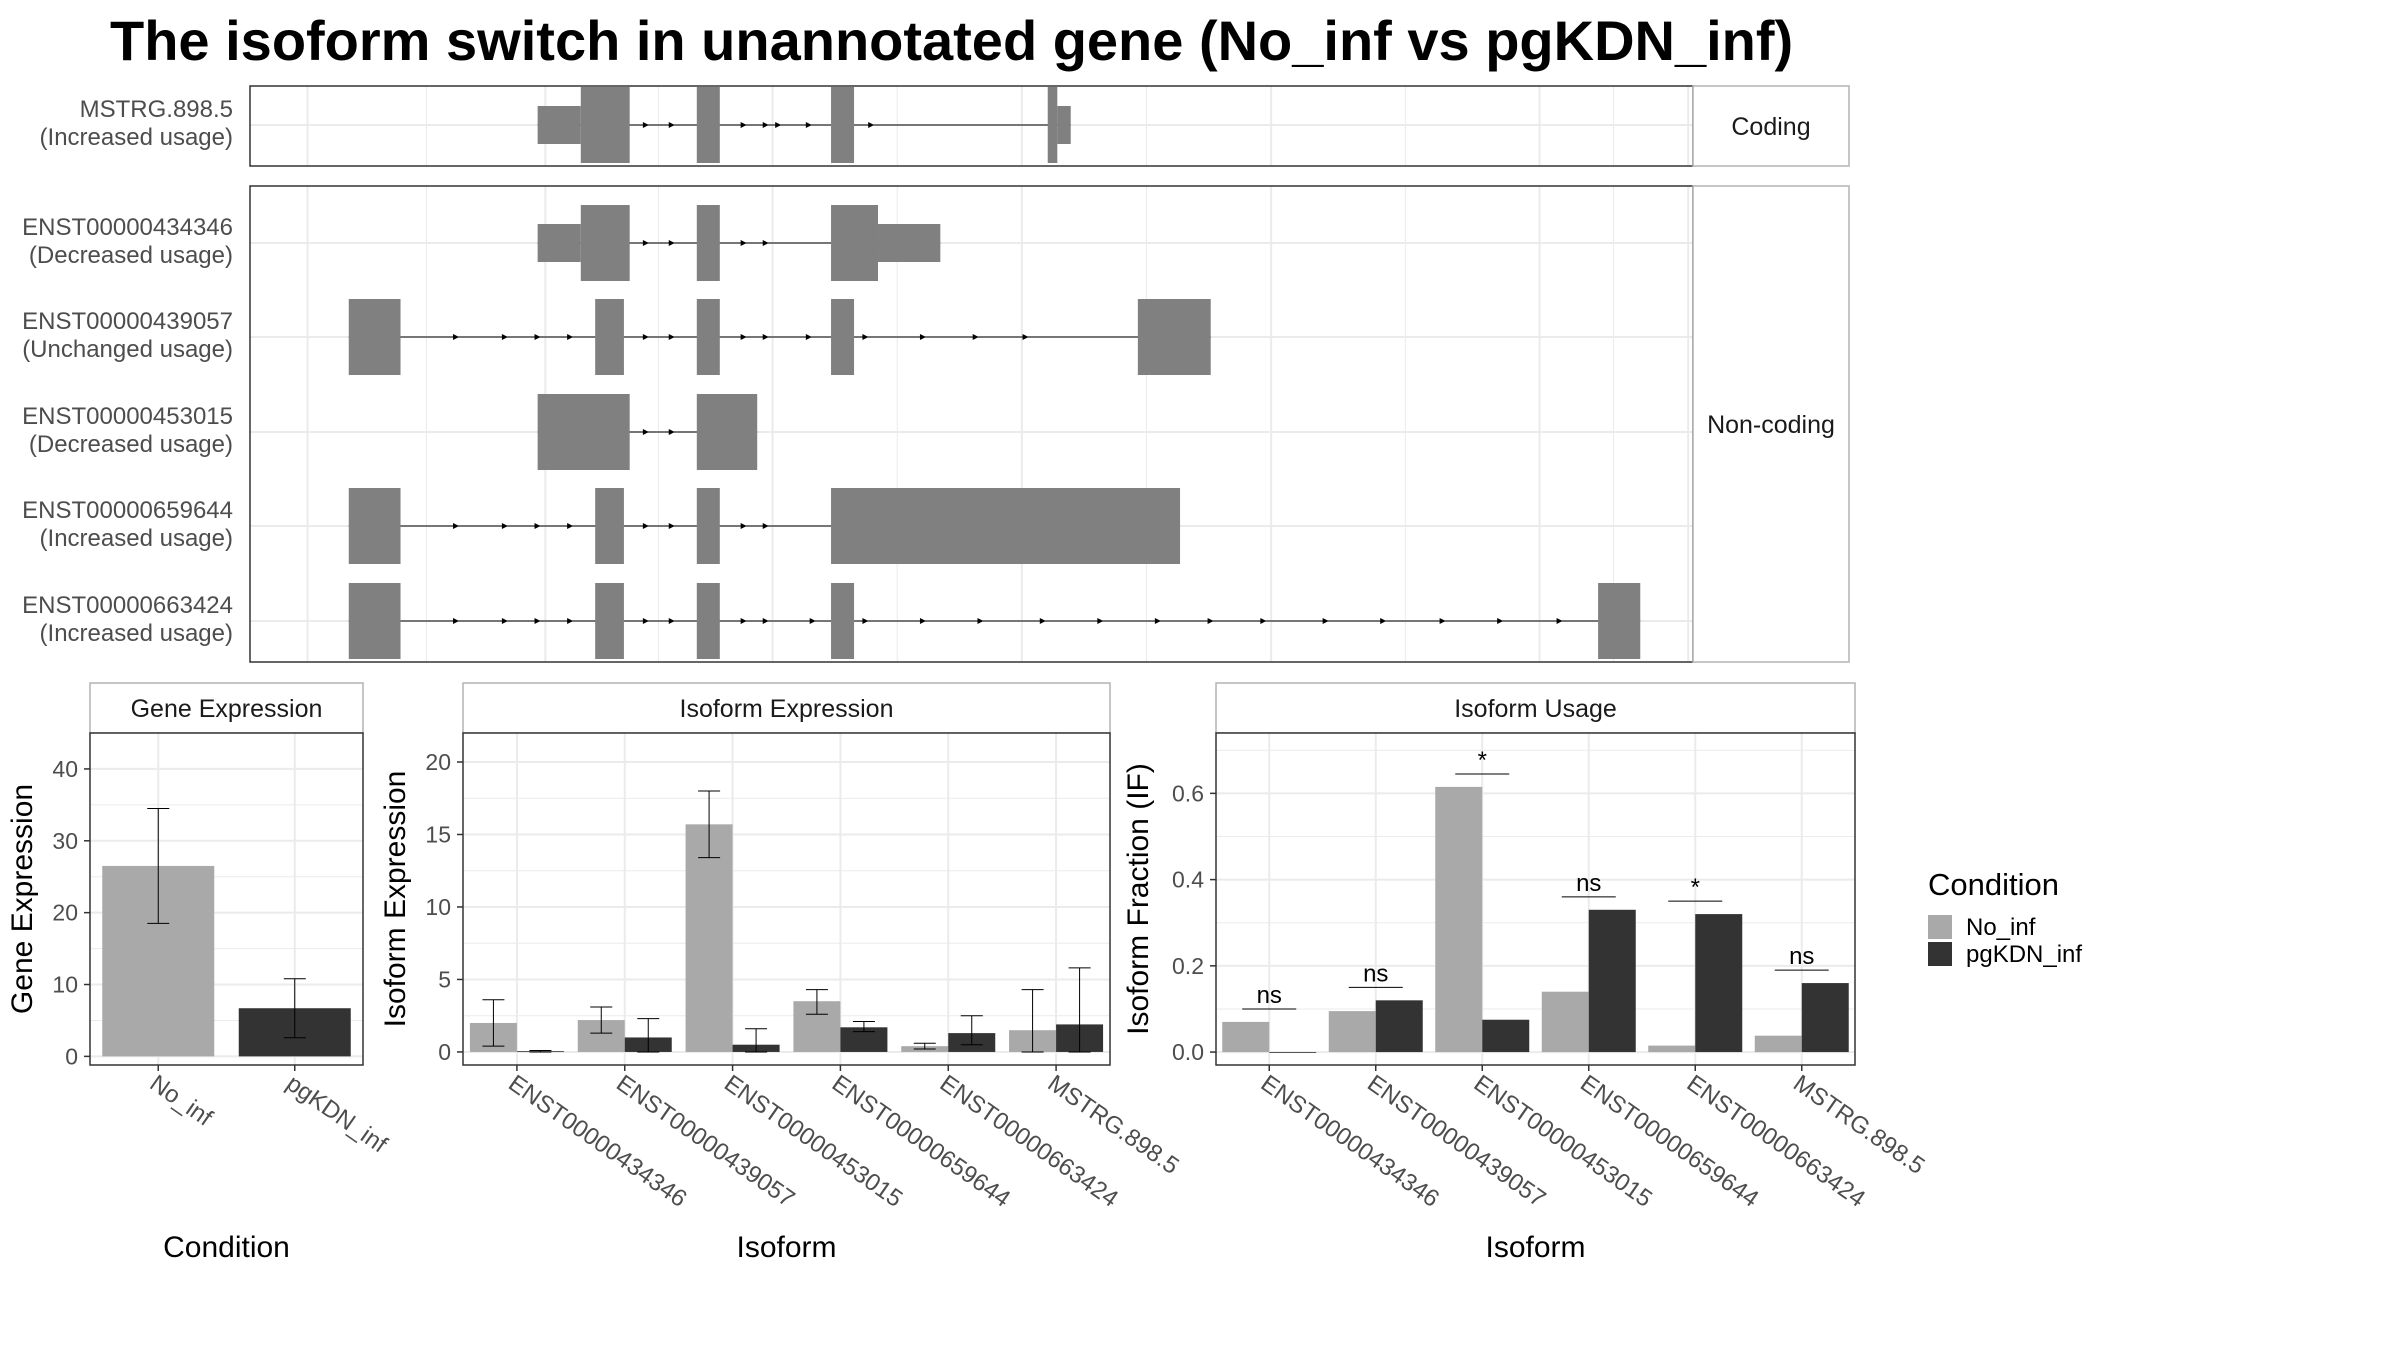 The height and width of the screenshot is (1350, 2400). What do you see at coordinates (65, 985) in the screenshot?
I see `y-tick-label: 10` at bounding box center [65, 985].